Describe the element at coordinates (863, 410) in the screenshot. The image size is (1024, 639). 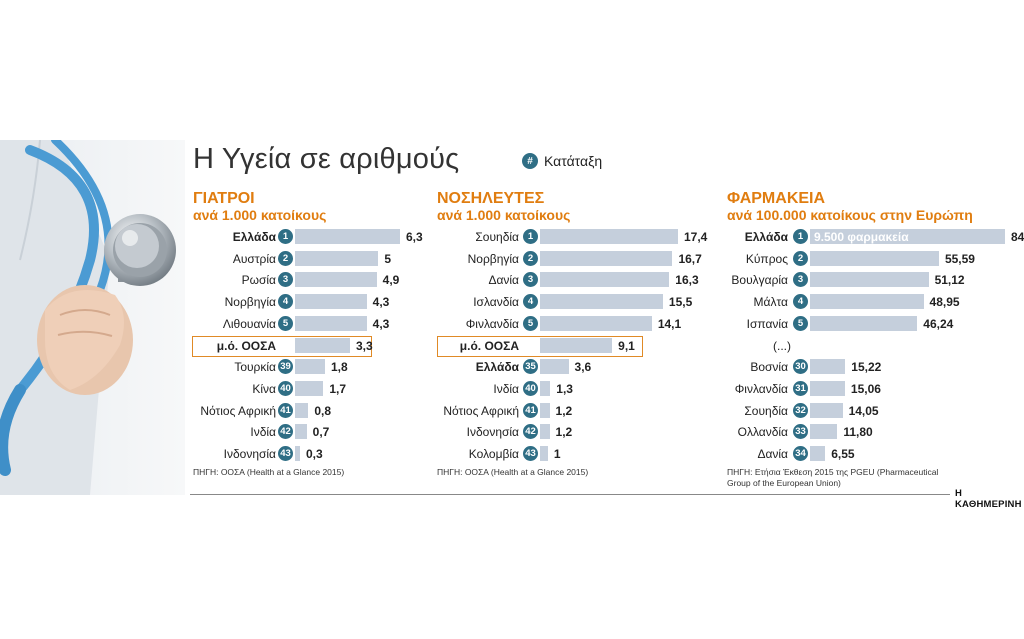
I see `data-label: 14,05` at that location.